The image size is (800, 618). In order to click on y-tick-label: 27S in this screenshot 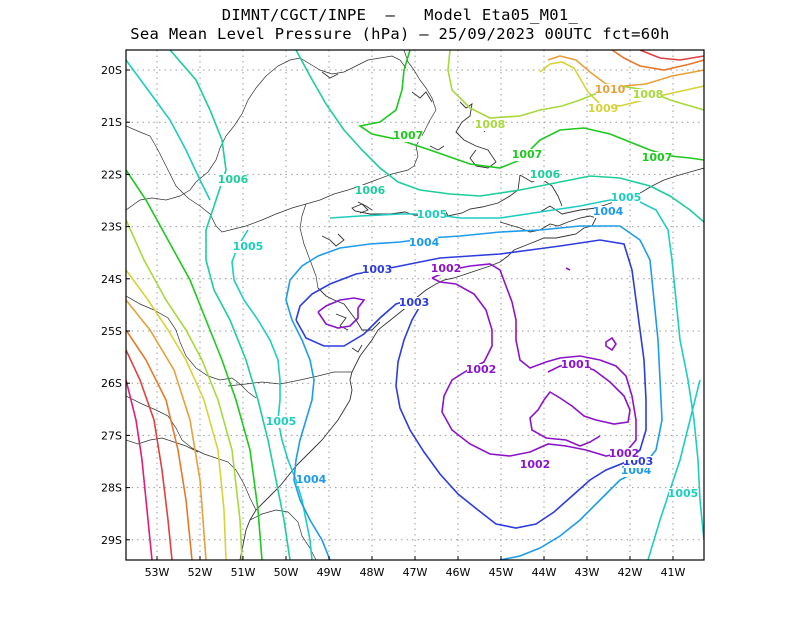, I will do `click(111, 435)`.